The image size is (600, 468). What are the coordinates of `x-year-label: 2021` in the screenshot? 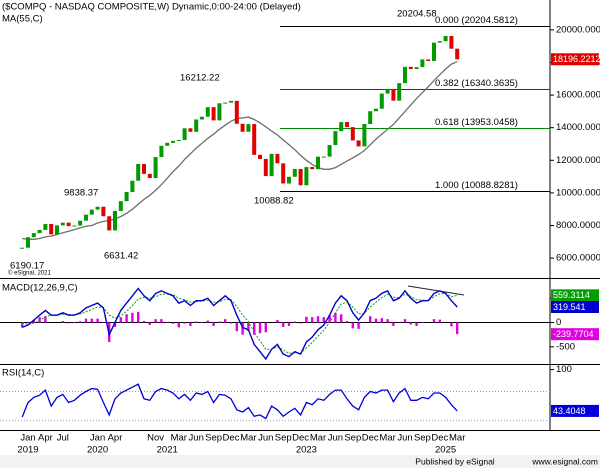 It's located at (167, 450).